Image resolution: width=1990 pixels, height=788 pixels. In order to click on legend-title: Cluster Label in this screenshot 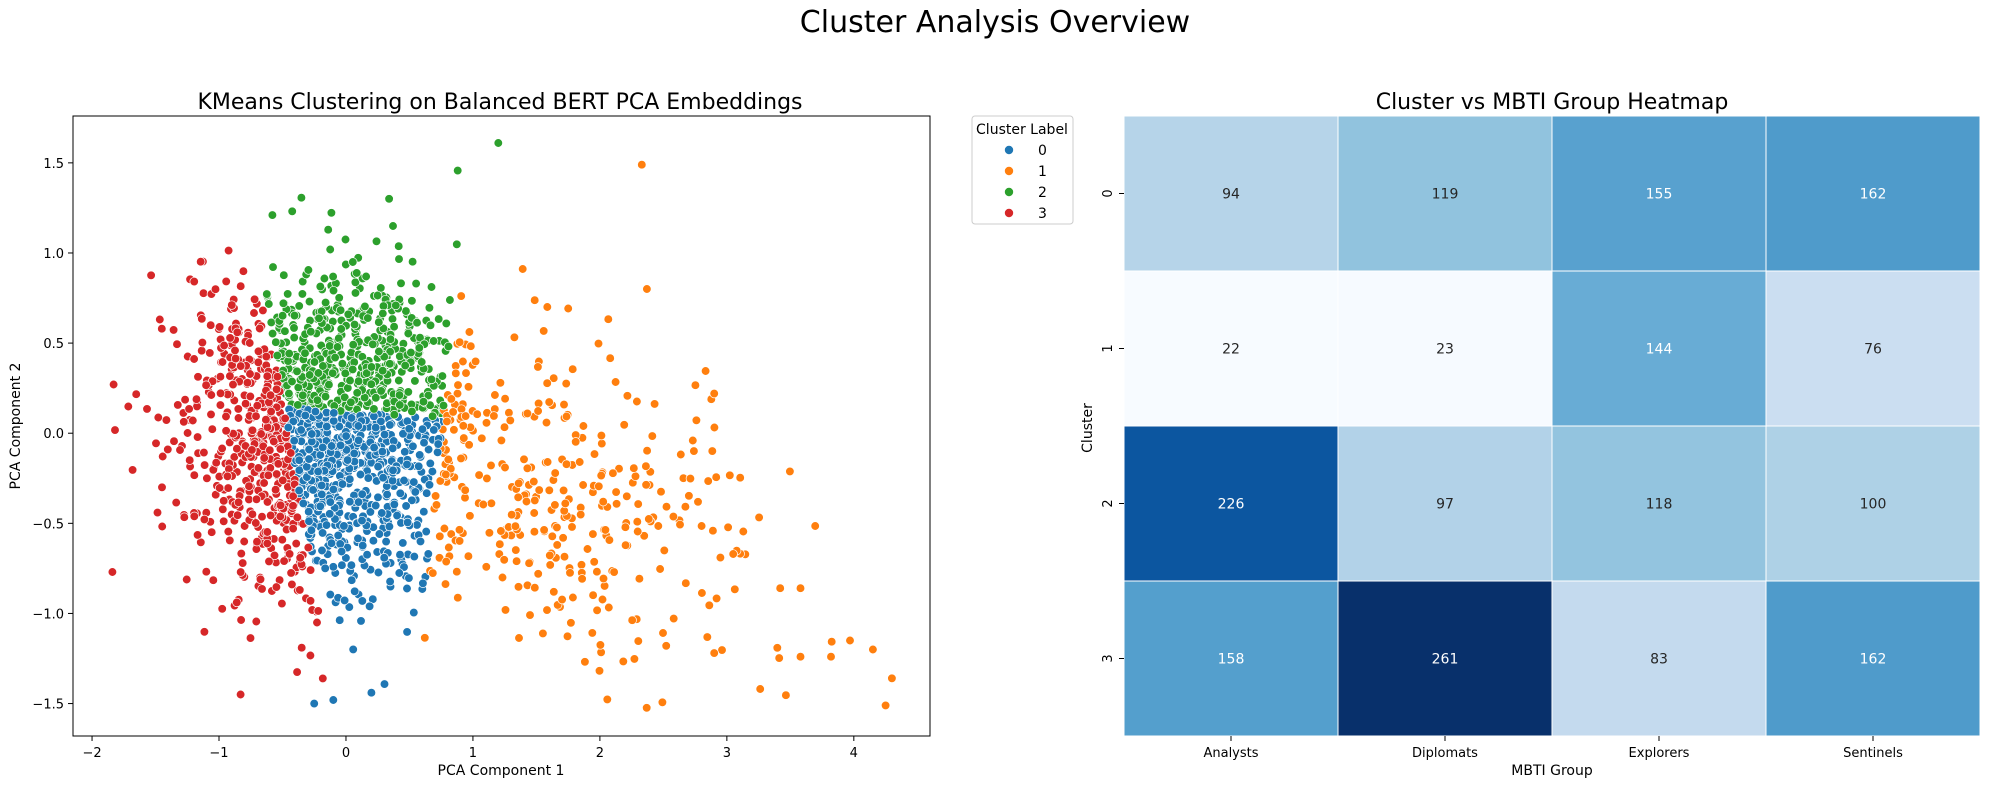, I will do `click(1022, 130)`.